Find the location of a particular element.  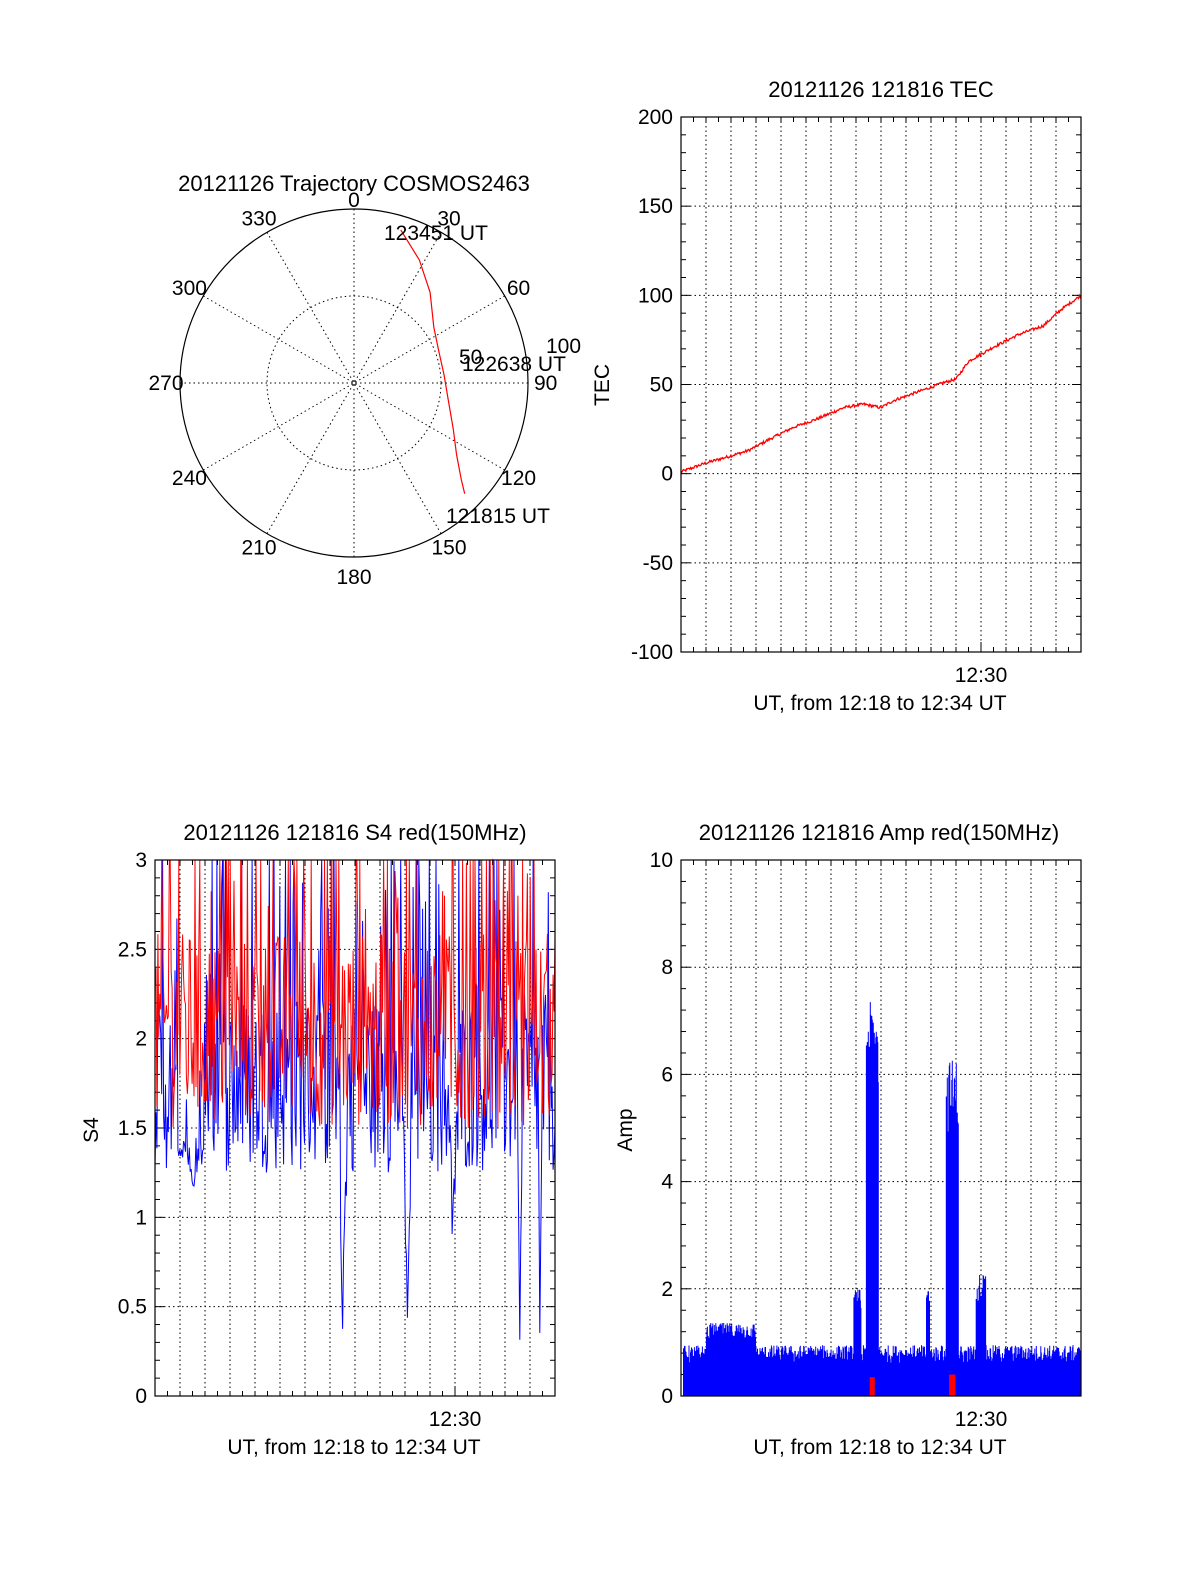

polar-azimuth-label: 180 is located at coordinates (353, 577).